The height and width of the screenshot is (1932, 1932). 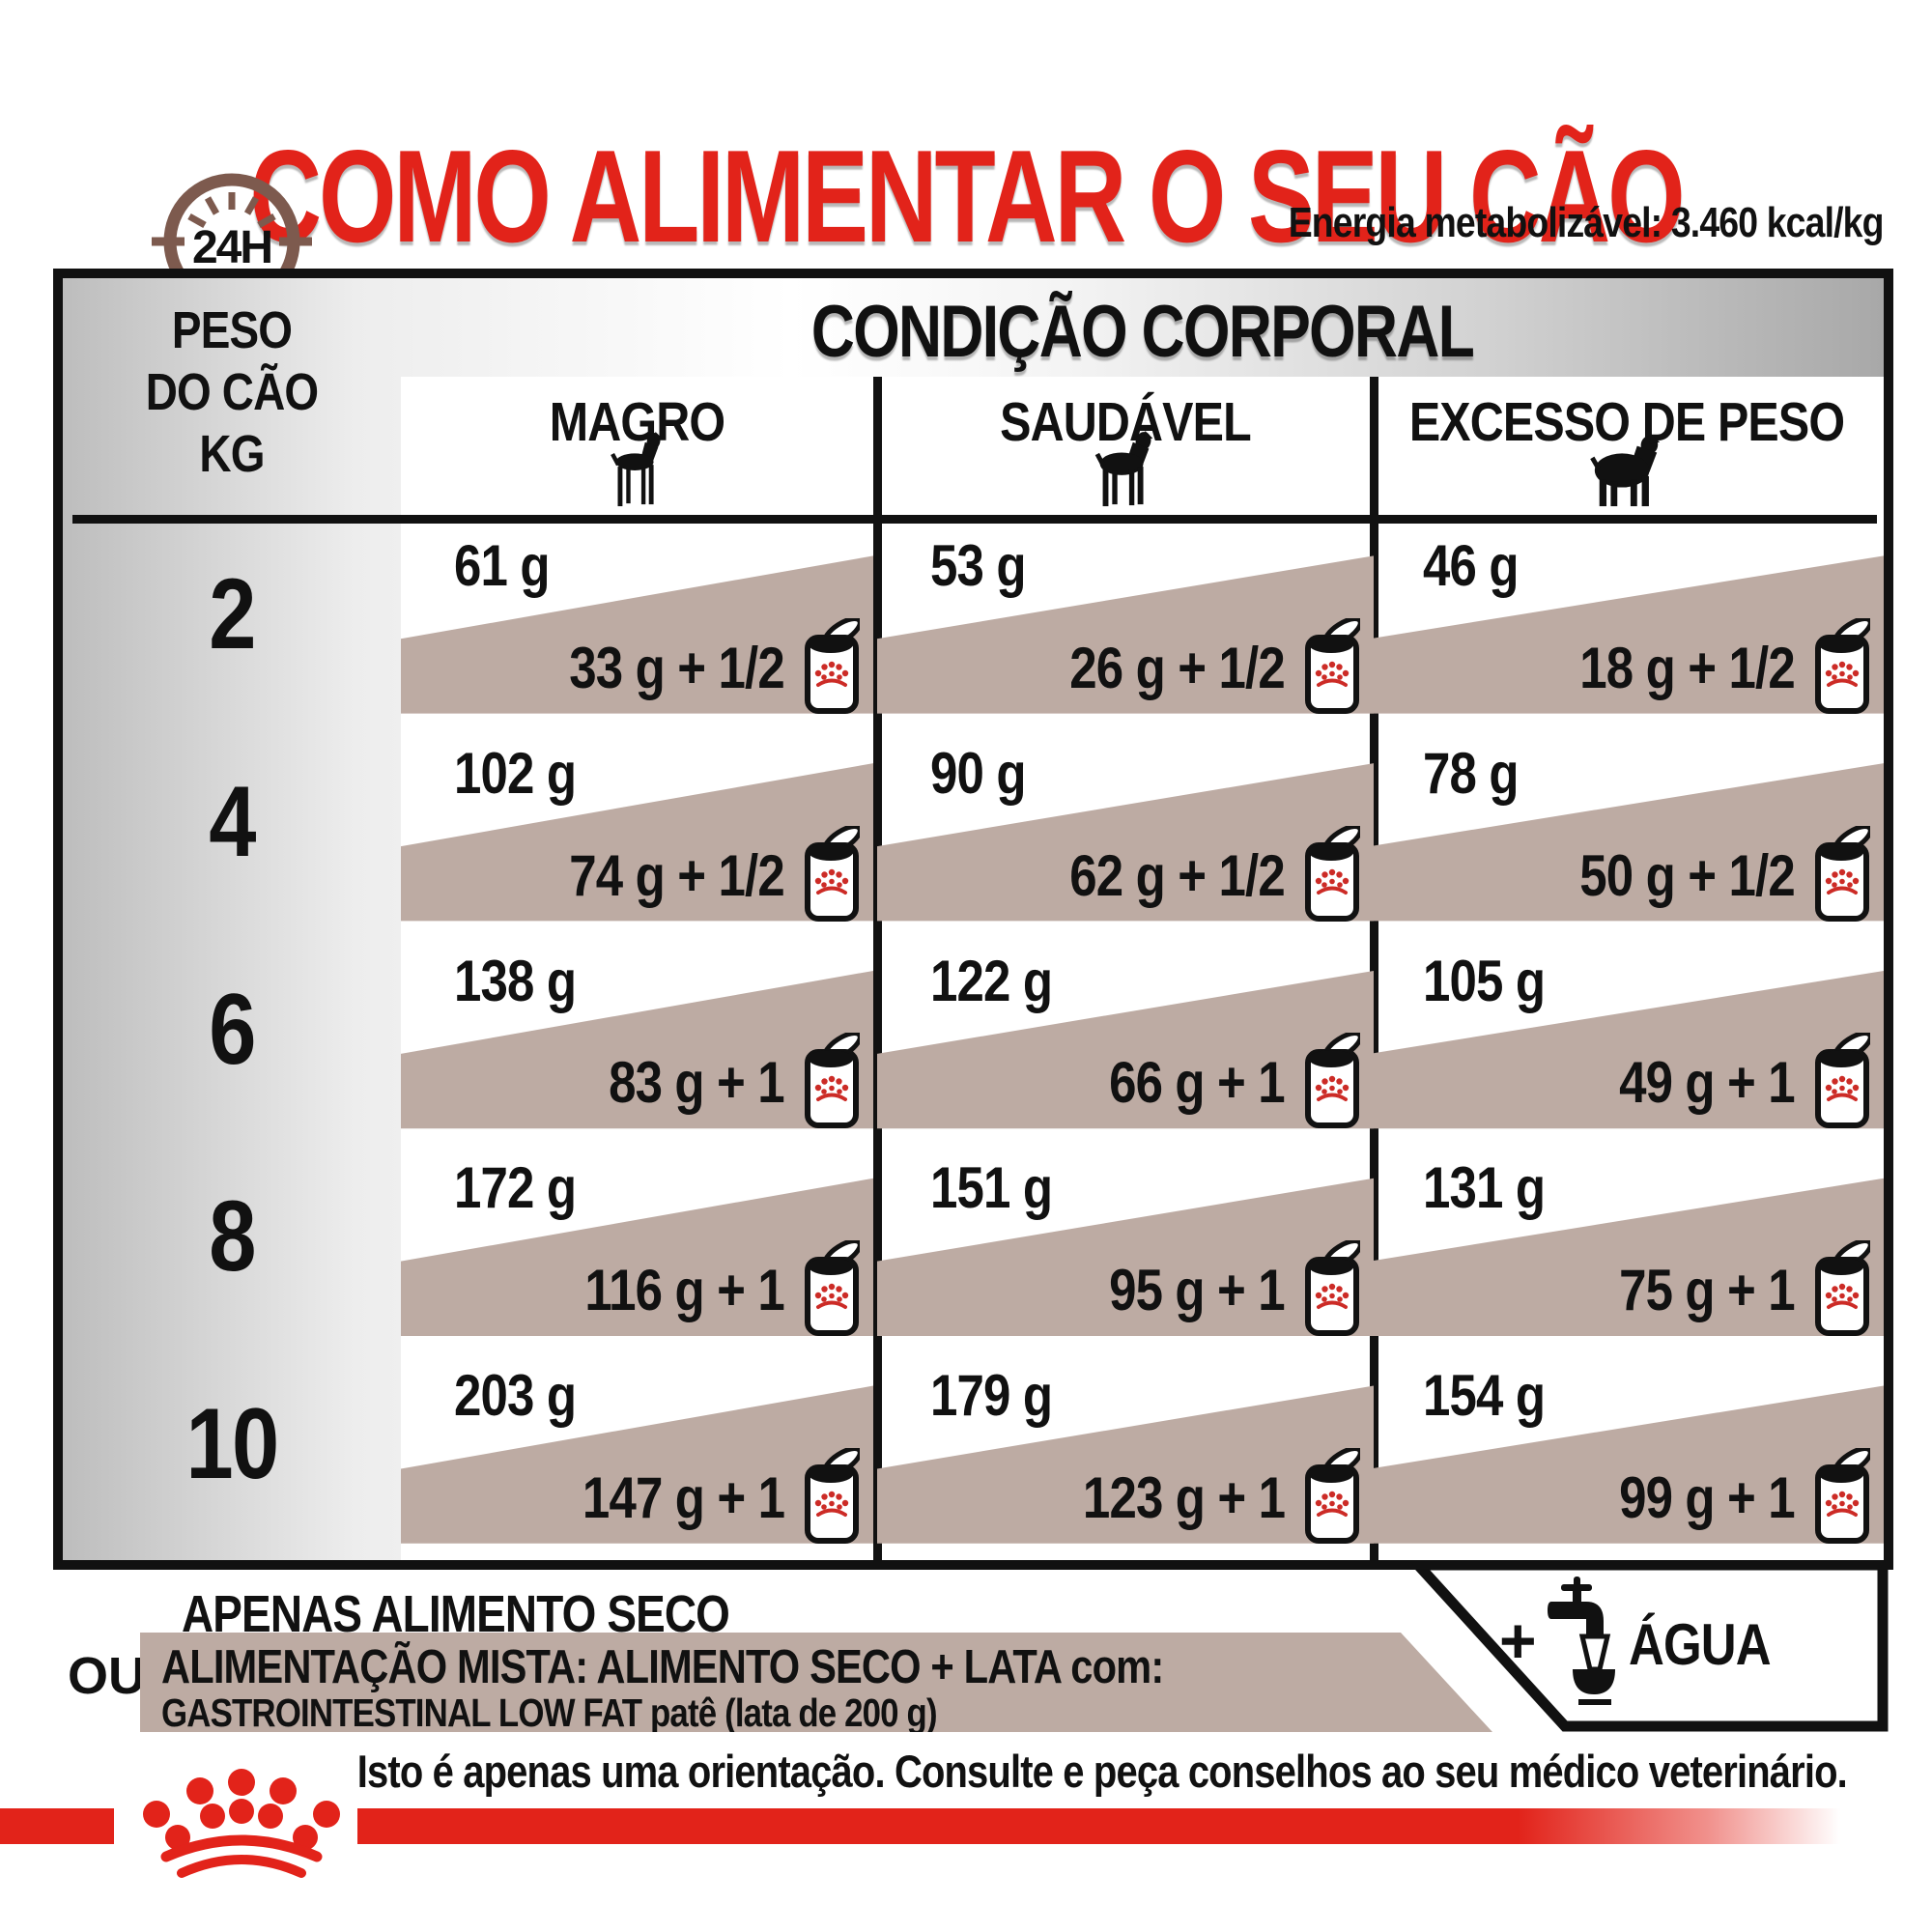 I want to click on feeding-cell: 102 g 74 g + 1/2, so click(x=637, y=834).